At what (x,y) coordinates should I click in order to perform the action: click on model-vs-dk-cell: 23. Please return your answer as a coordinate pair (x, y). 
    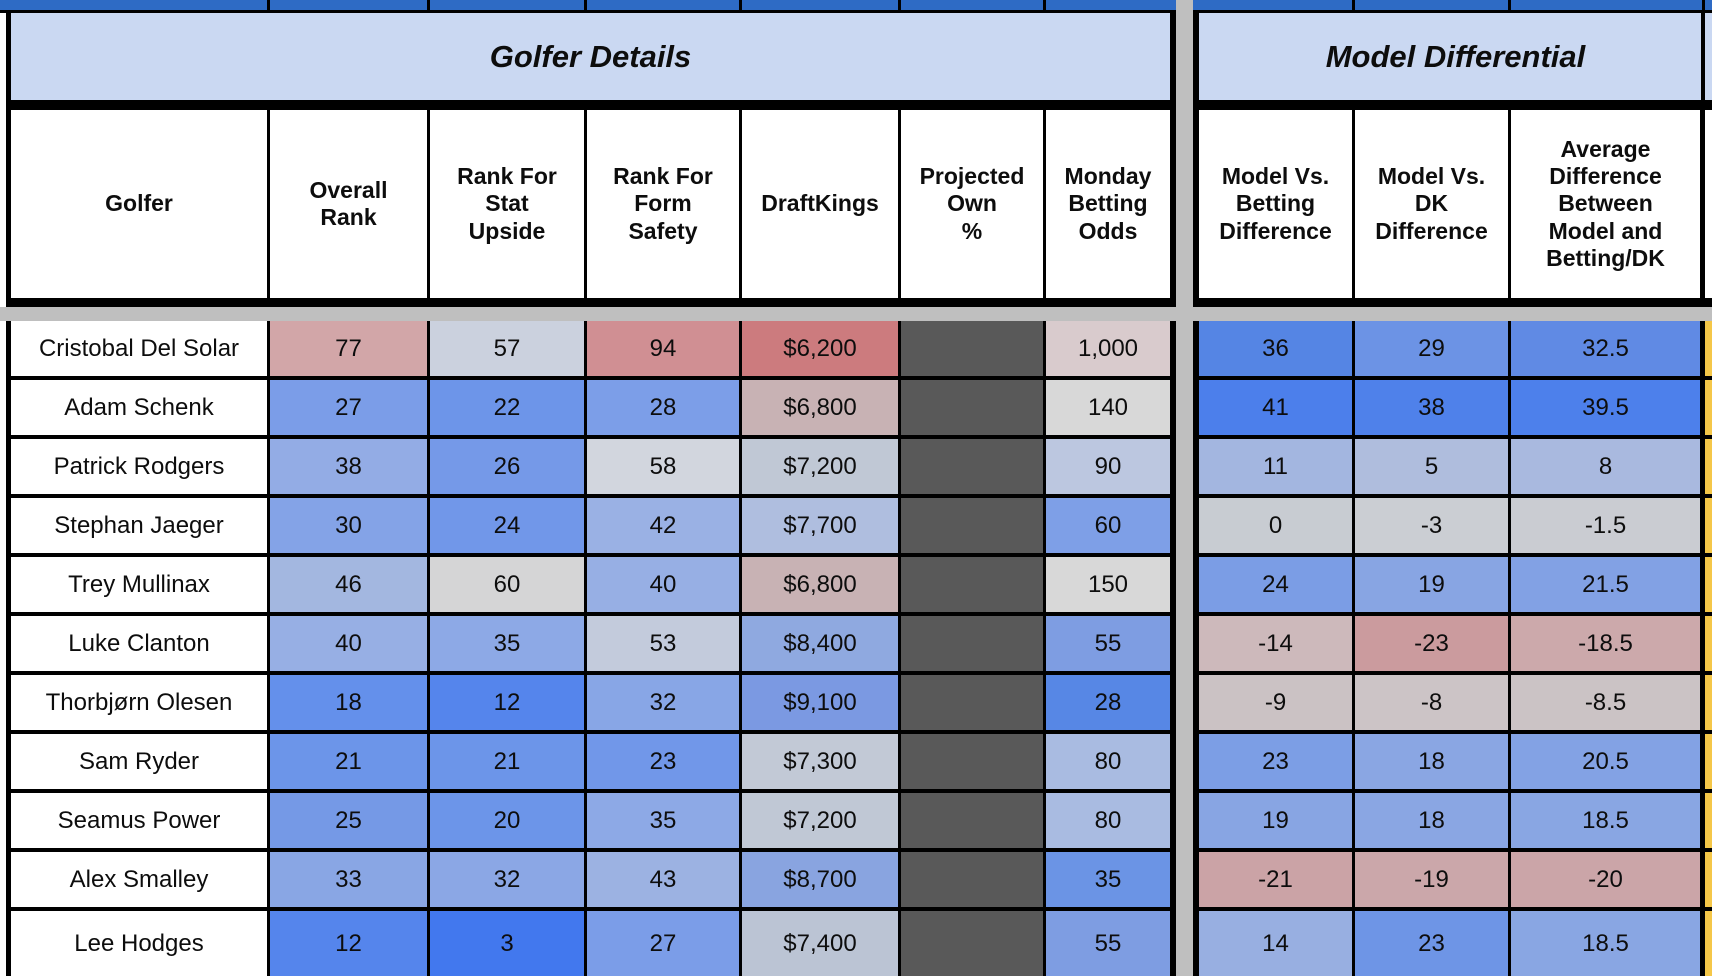
    Looking at the image, I should click on (1433, 943).